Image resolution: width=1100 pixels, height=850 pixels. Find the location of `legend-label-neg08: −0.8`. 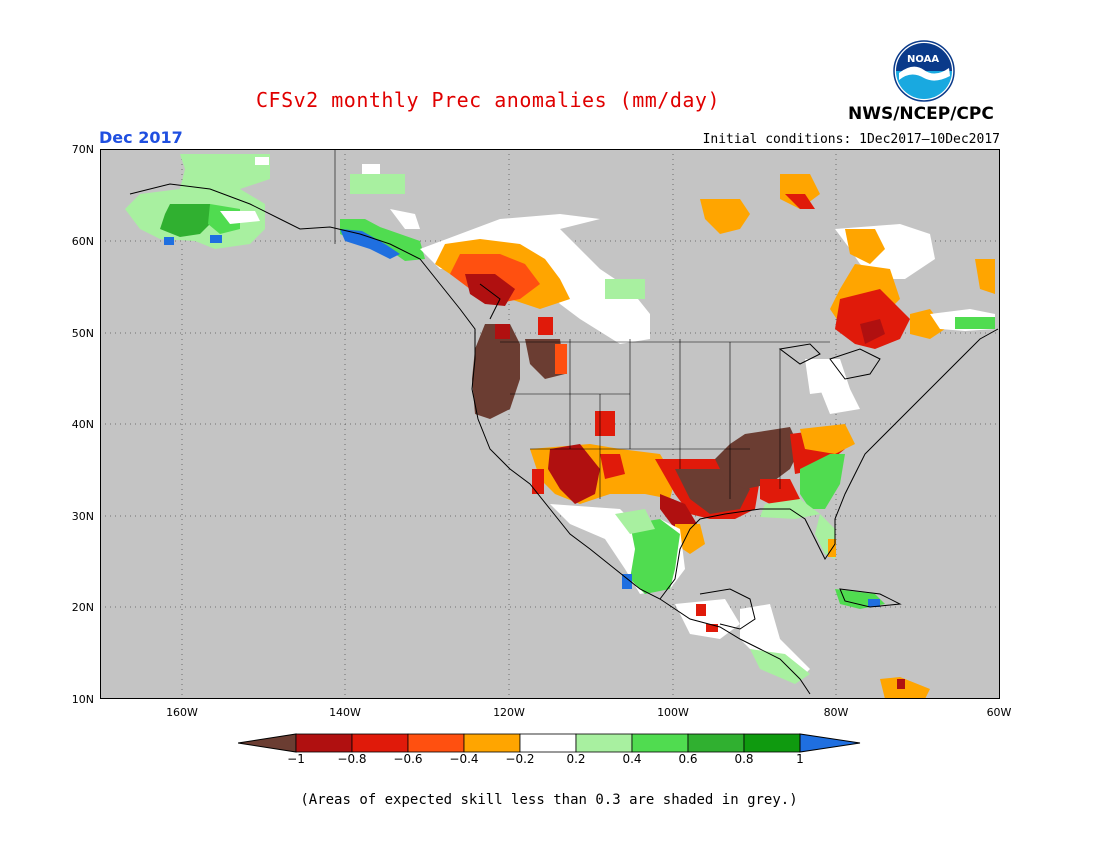

legend-label-neg08: −0.8 is located at coordinates (352, 759).